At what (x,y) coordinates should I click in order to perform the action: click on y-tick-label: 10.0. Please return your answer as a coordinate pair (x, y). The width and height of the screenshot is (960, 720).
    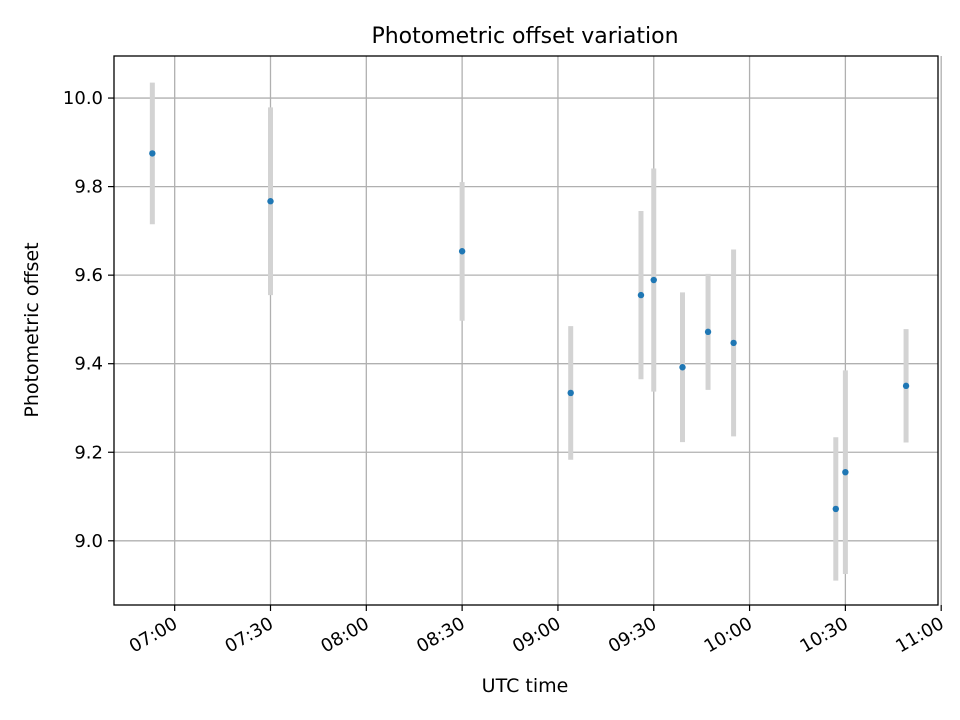
    Looking at the image, I should click on (83, 98).